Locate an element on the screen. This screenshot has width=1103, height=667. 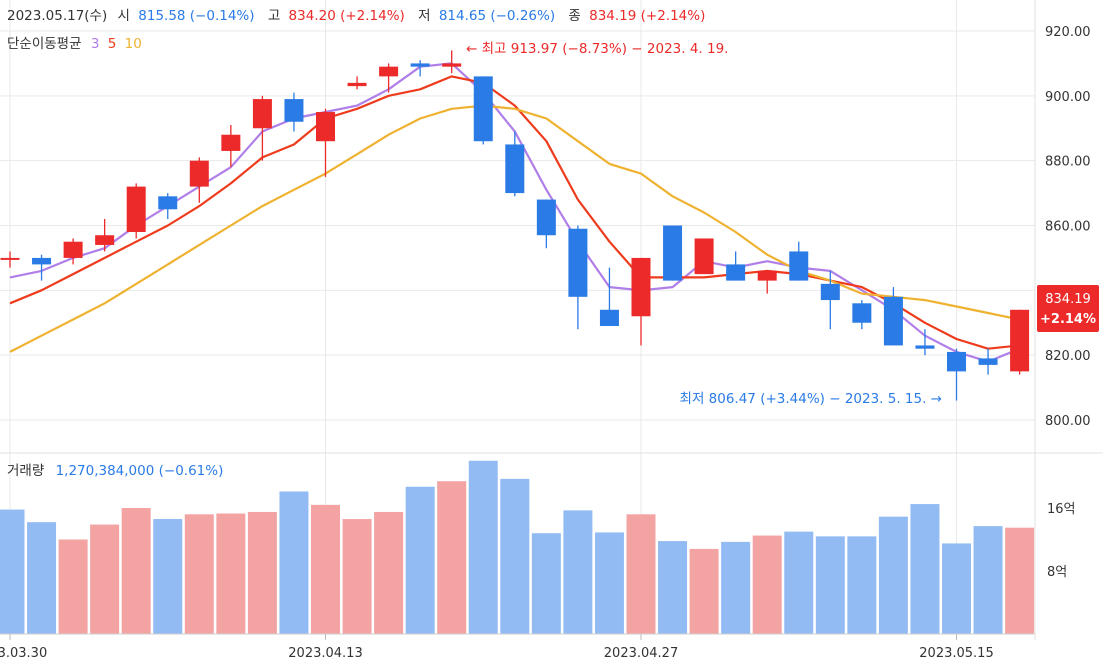
volume-tick-label: 16억 is located at coordinates (1061, 509).